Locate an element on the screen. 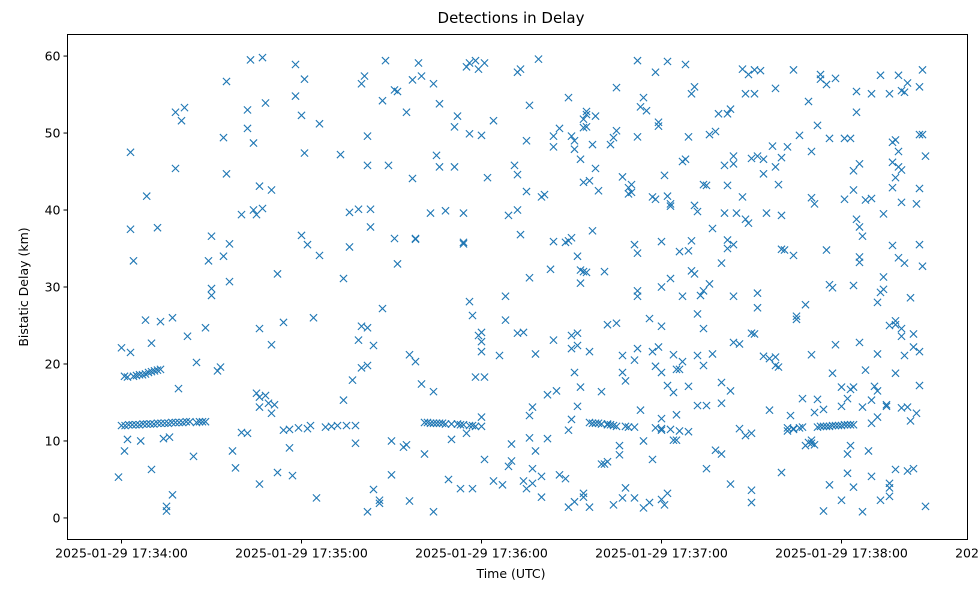 This screenshot has height=590, width=979. x-axis-label: Time (UTC) is located at coordinates (510, 573).